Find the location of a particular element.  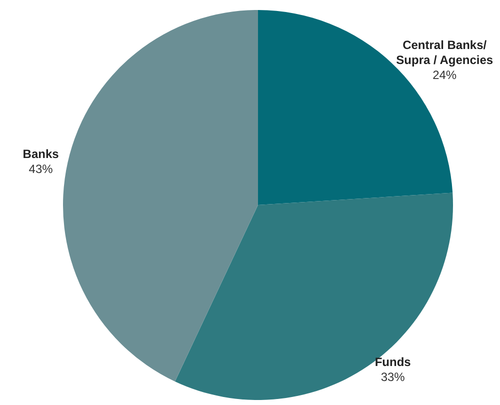

slice-label: Funds is located at coordinates (393, 362).